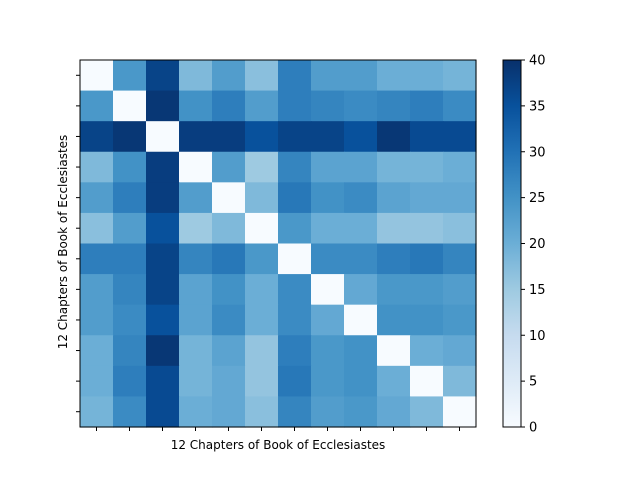 The height and width of the screenshot is (480, 640). I want to click on colorbar-tick-label: 25, so click(537, 198).